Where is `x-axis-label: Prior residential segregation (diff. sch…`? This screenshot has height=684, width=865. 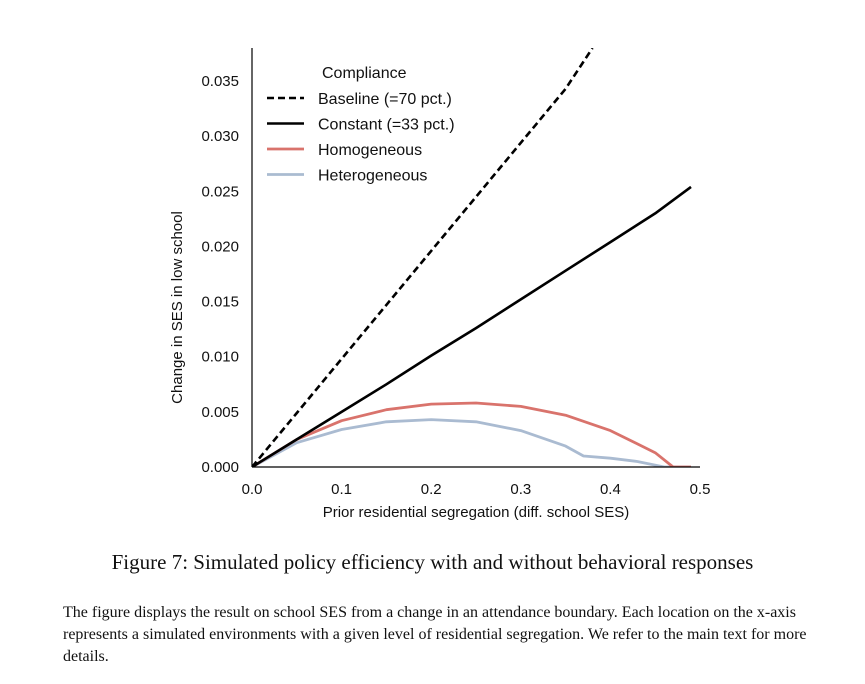 x-axis-label: Prior residential segregation (diff. sch… is located at coordinates (476, 512).